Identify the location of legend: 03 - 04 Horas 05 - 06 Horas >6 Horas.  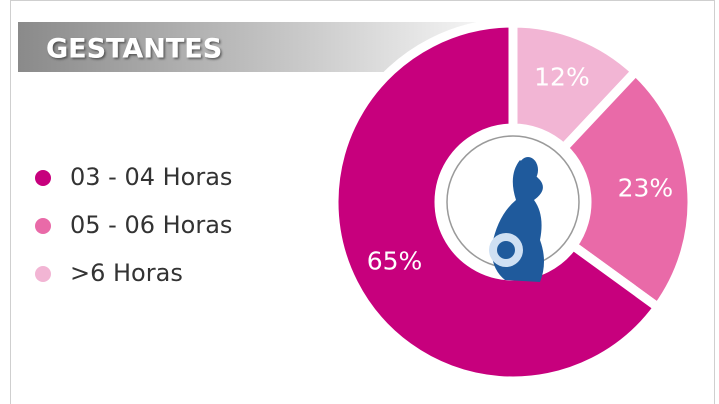
(133, 225).